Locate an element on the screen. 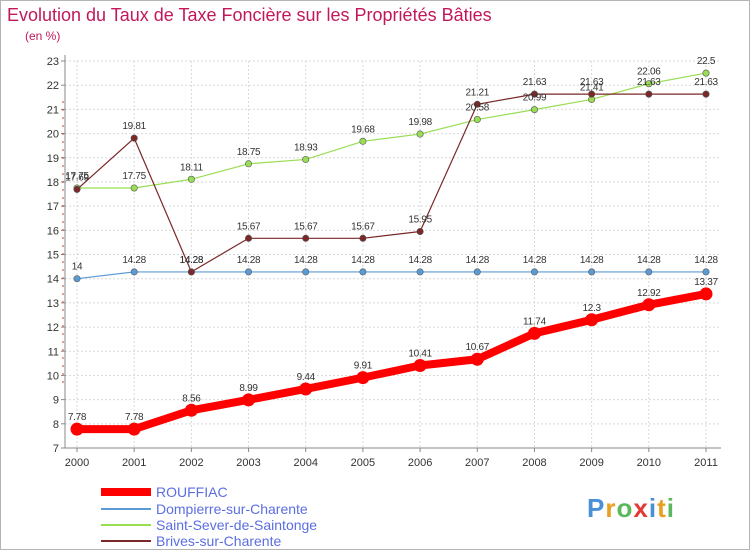 Image resolution: width=750 pixels, height=551 pixels. logo-letter: t is located at coordinates (662, 508).